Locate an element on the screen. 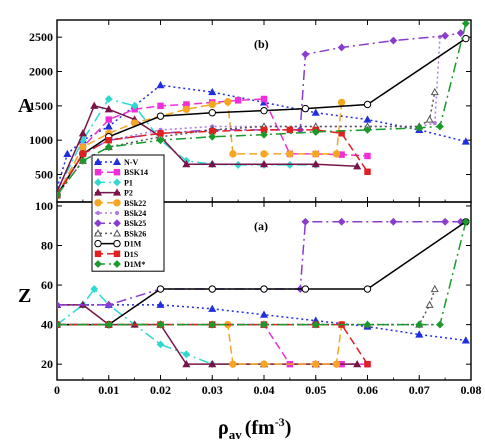 Image resolution: width=485 pixels, height=443 pixels. legend-box is located at coordinates (128, 213).